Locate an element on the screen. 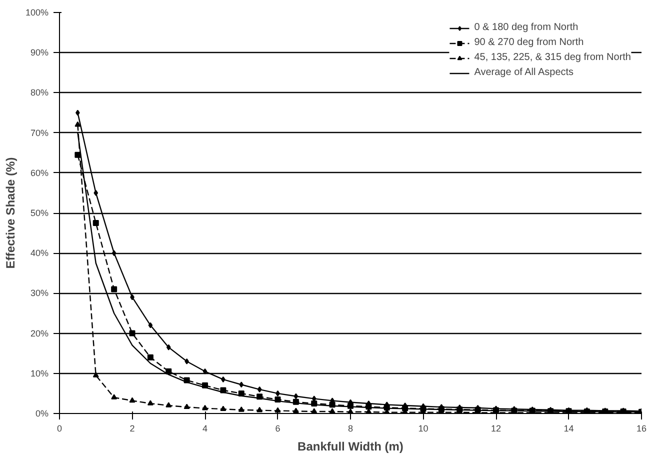  y-tick-label: 70% is located at coordinates (39, 133).